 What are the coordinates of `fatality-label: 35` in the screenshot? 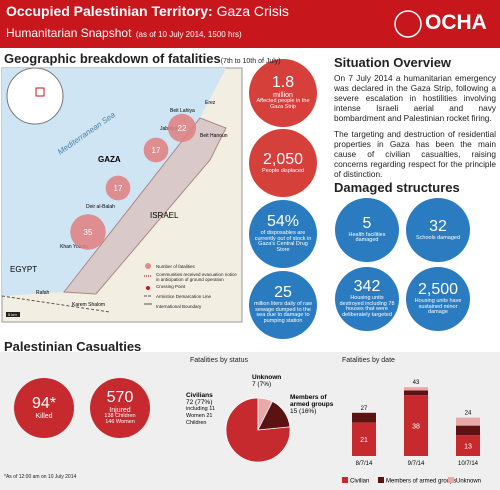 It's located at (88, 232).